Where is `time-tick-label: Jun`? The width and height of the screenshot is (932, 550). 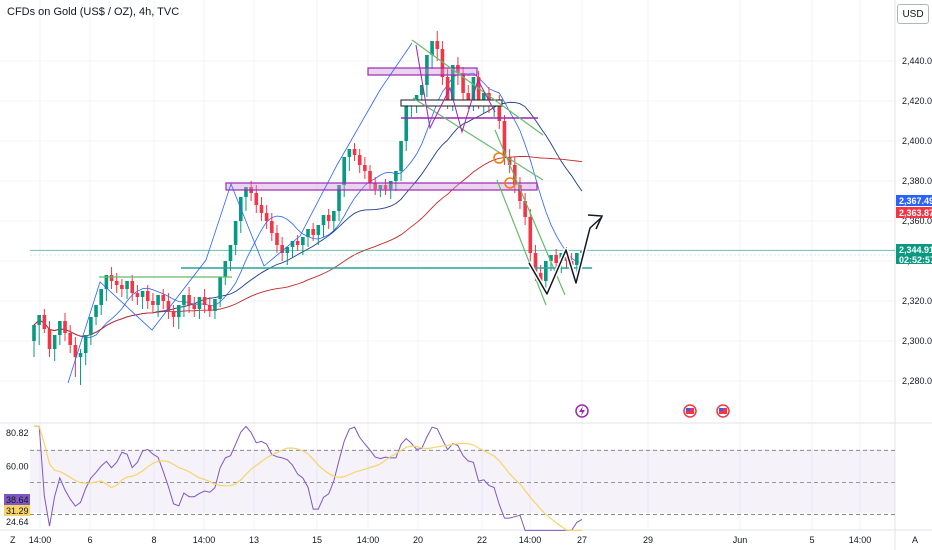
time-tick-label: Jun is located at coordinates (740, 540).